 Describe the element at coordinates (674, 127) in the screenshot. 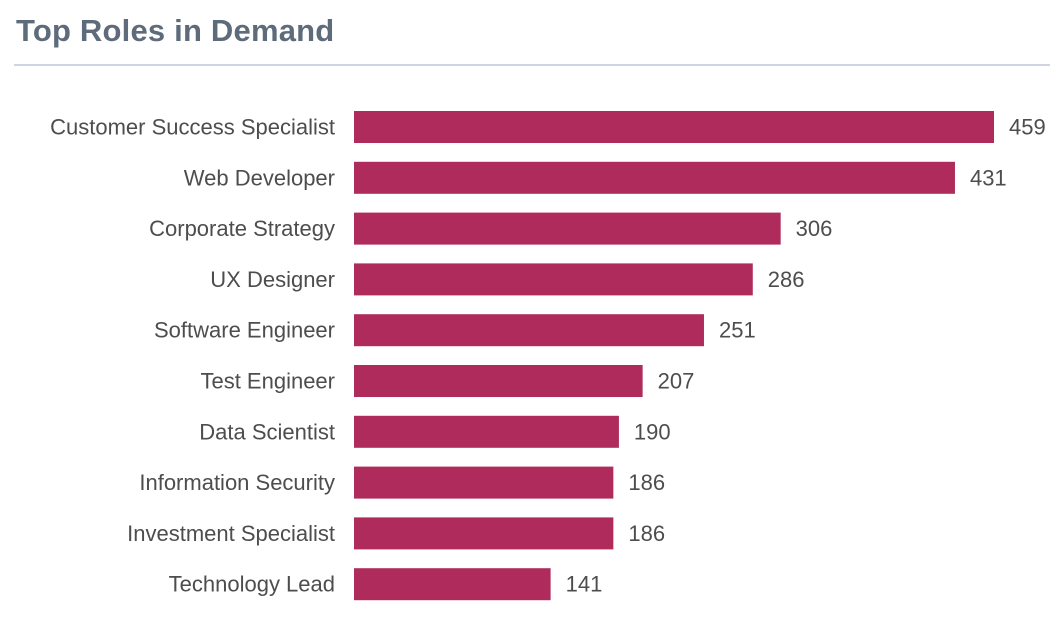

I see `bar-customer-success-specialist` at that location.